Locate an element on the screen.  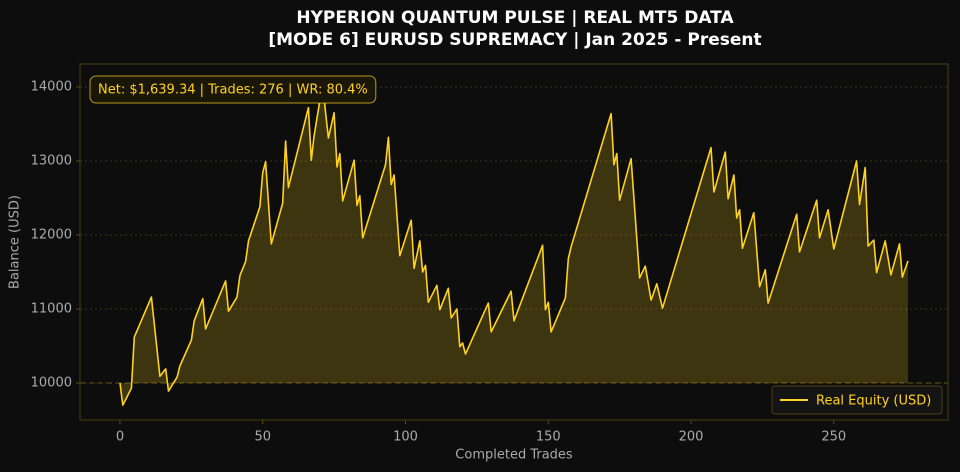
x-tick-label: 250 is located at coordinates (833, 437).